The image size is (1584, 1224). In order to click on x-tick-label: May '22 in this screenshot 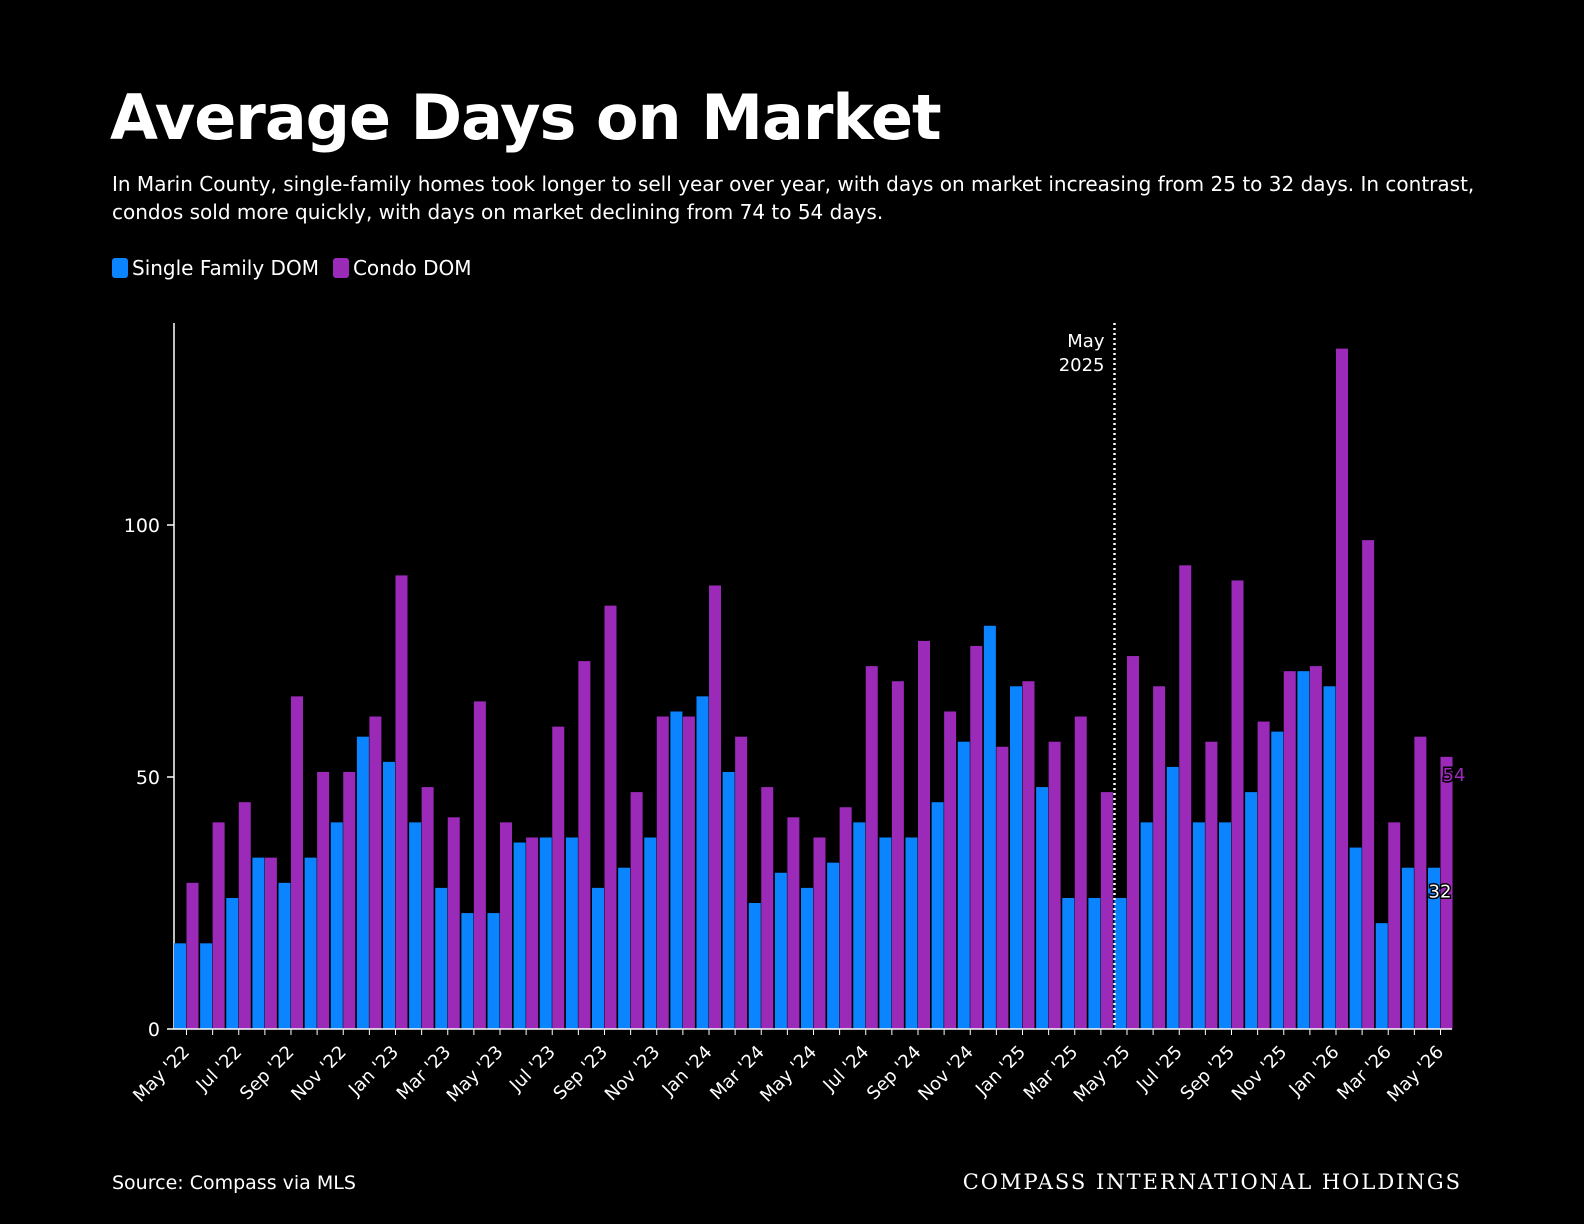, I will do `click(161, 1074)`.